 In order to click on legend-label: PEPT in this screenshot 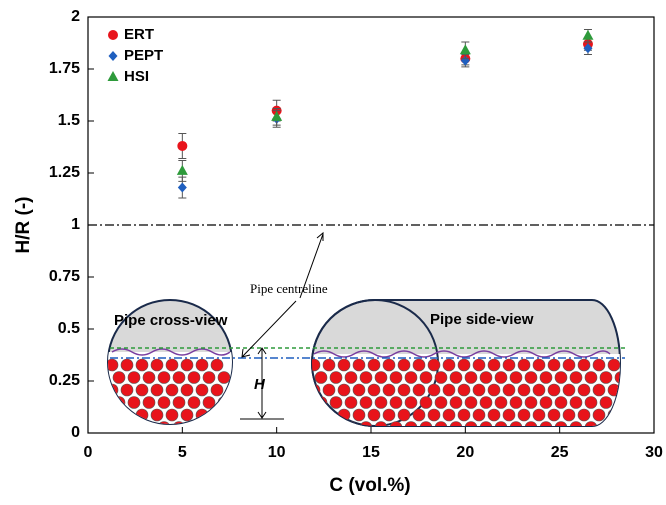, I will do `click(143, 55)`.